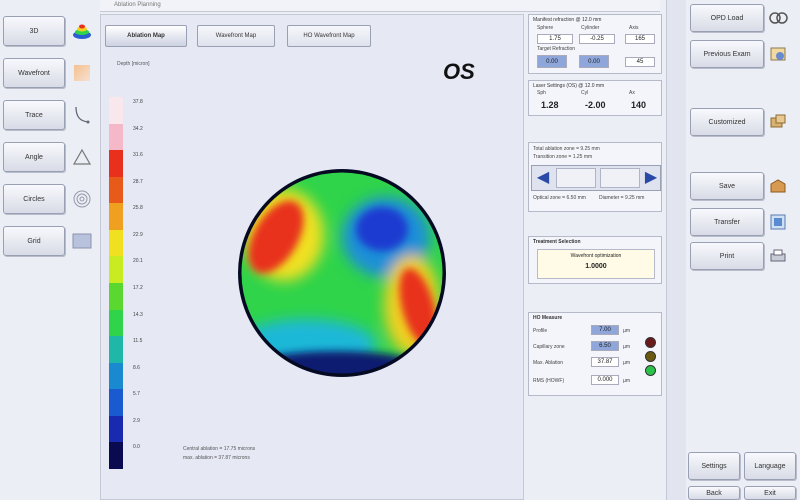  What do you see at coordinates (594, 61) in the screenshot?
I see `target-cylinder-field: 0.00` at bounding box center [594, 61].